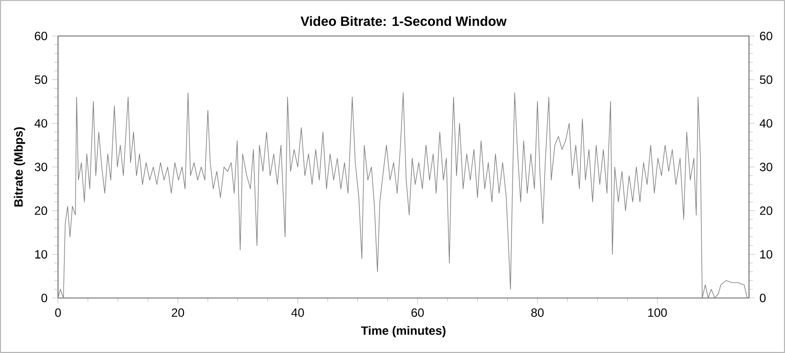 The height and width of the screenshot is (353, 785). What do you see at coordinates (766, 254) in the screenshot?
I see `y2-tick-label: 10` at bounding box center [766, 254].